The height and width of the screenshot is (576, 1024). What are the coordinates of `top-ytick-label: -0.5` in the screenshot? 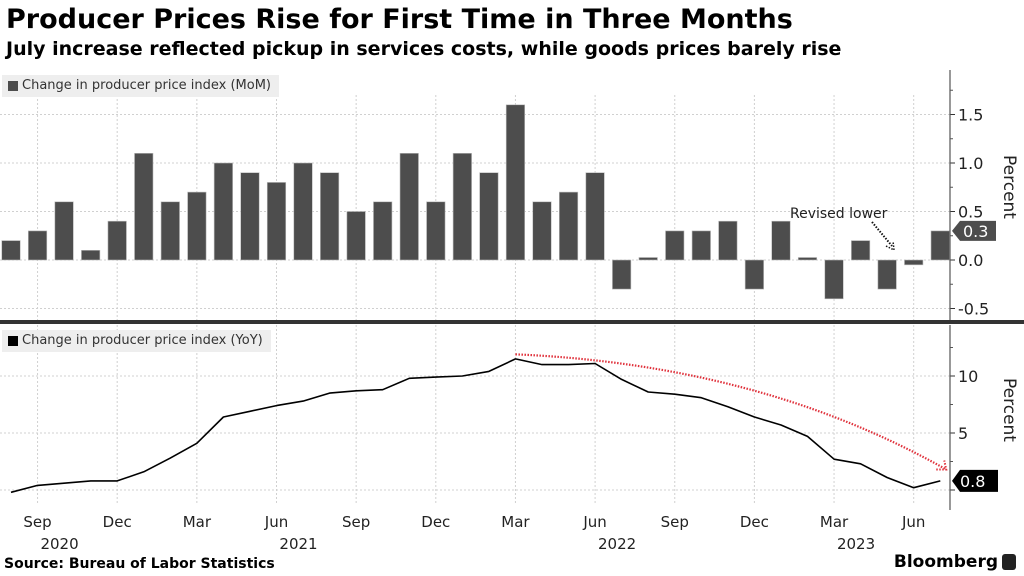 It's located at (973, 309).